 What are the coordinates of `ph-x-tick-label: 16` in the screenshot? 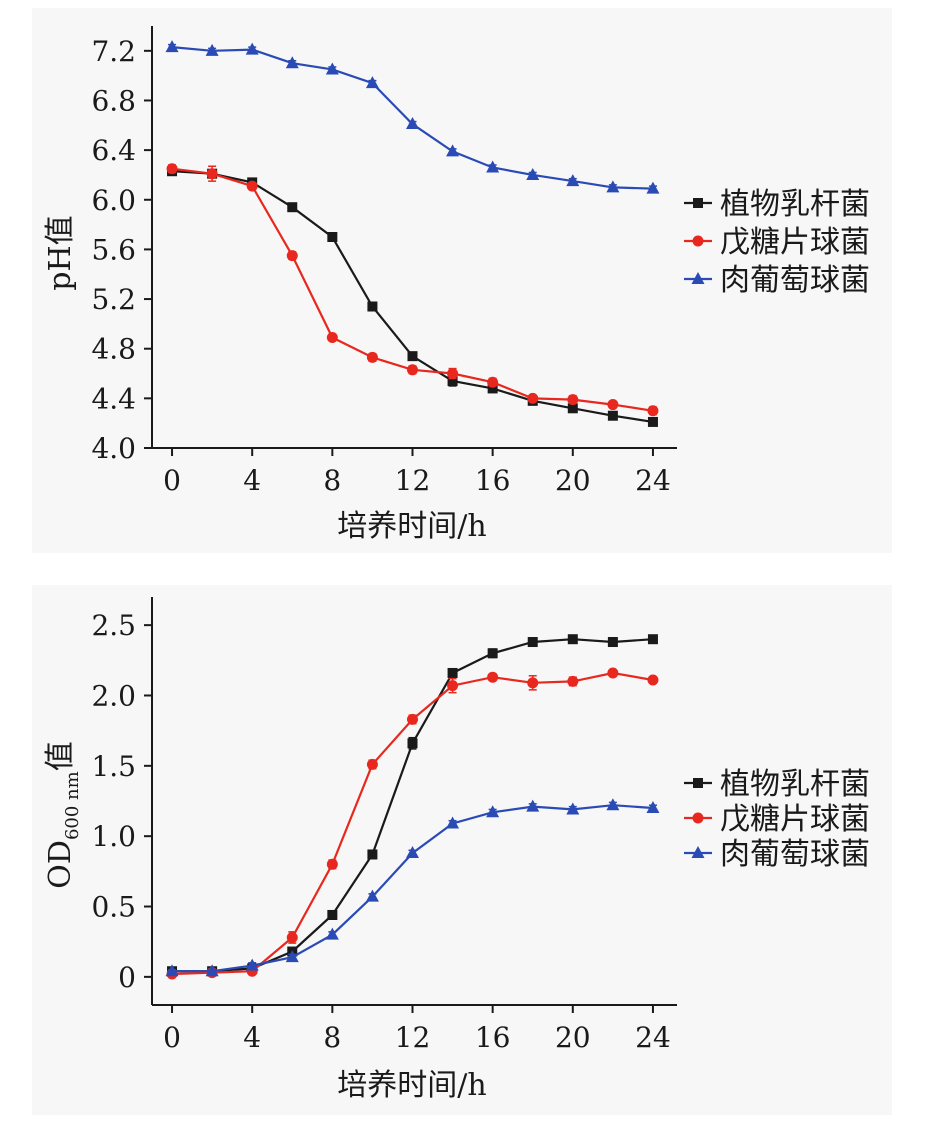 It's located at (493, 480).